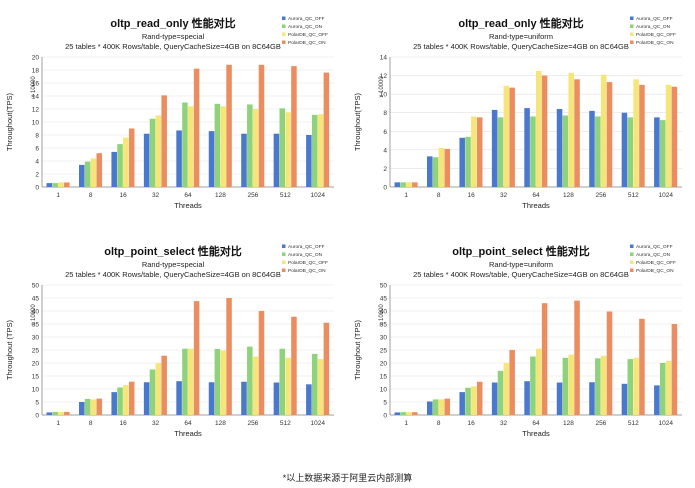  Describe the element at coordinates (36, 97) in the screenshot. I see `y-tick-label: 14` at that location.